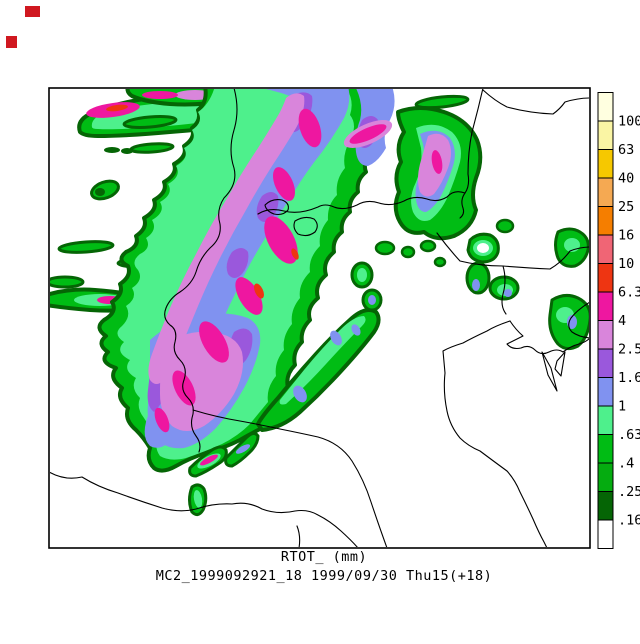  What do you see at coordinates (626, 150) in the screenshot?
I see `legend-label: 63` at bounding box center [626, 150].